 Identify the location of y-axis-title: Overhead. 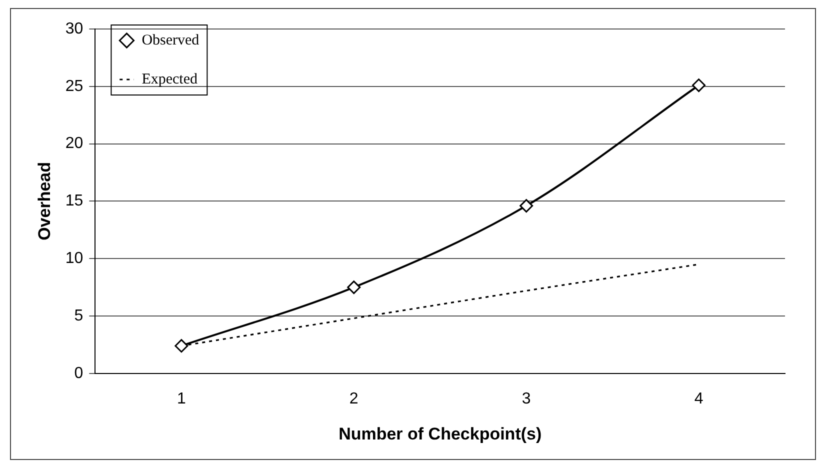
(44, 201).